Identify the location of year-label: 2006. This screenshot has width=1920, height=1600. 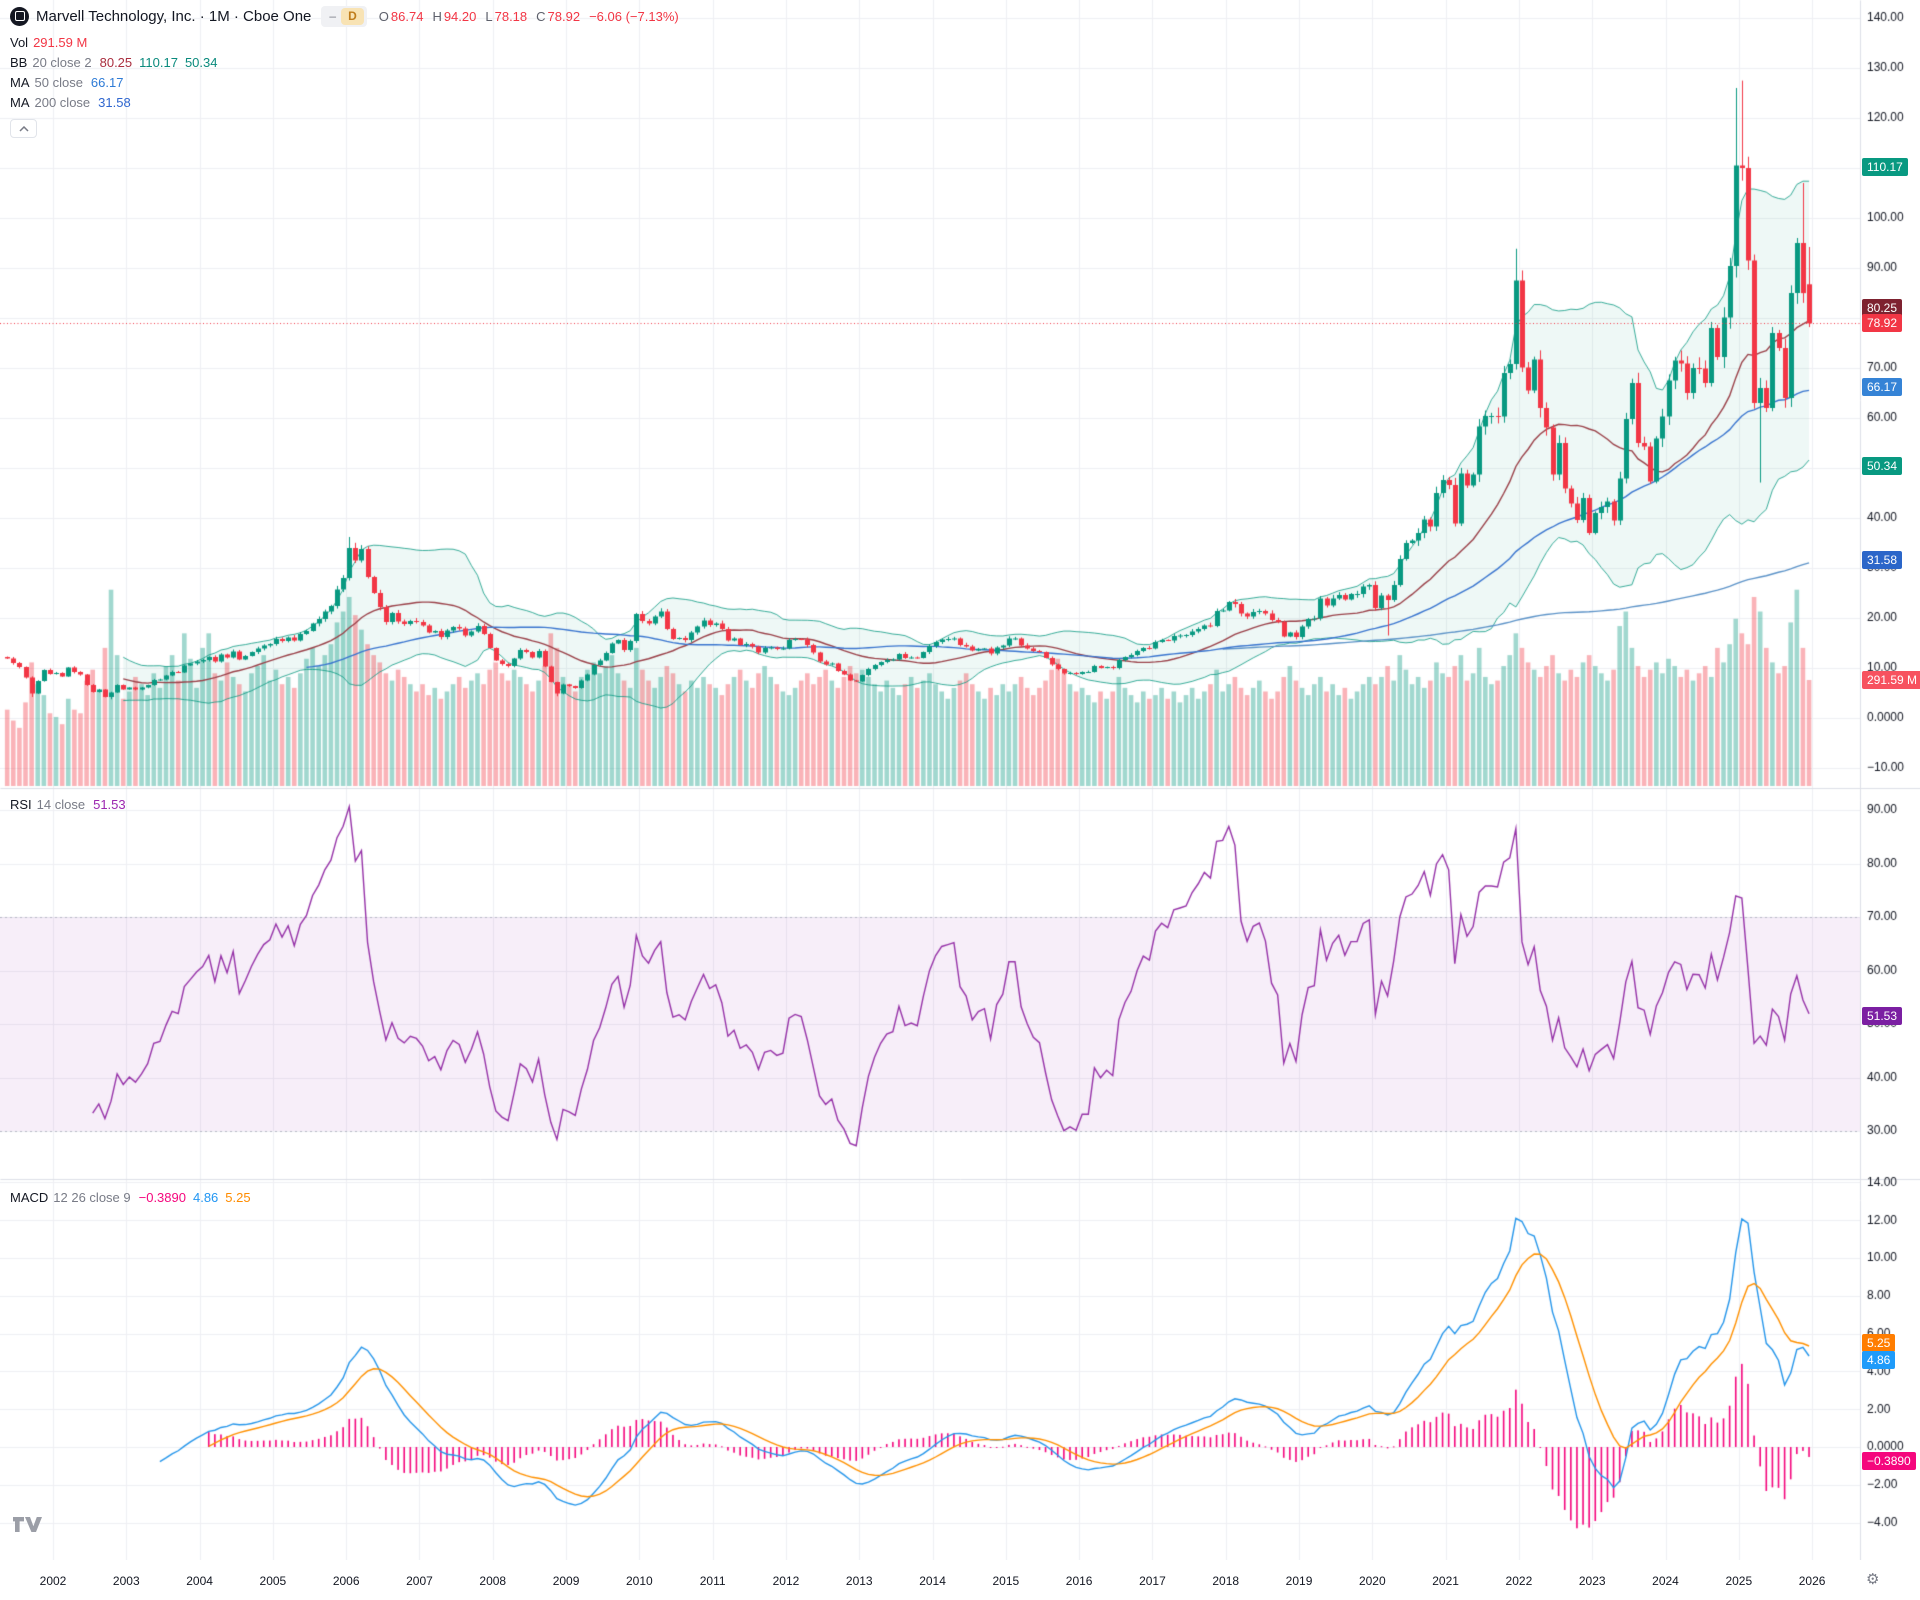
(346, 1581).